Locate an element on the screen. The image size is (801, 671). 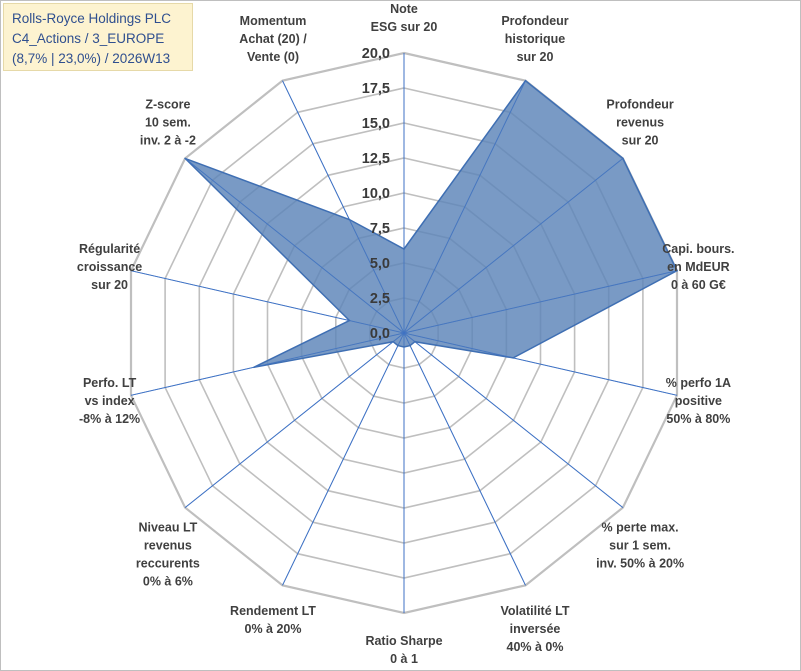
axis-label-line: positive is located at coordinates (698, 401).